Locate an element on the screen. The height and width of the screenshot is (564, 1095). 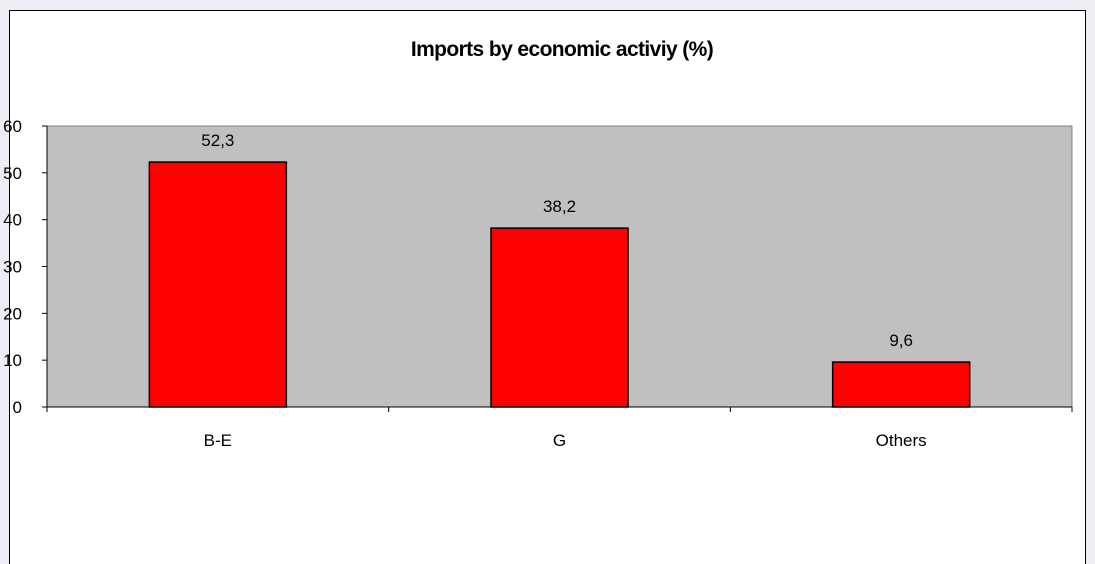
chart-title: Imports by economic activiy (%) is located at coordinates (562, 49).